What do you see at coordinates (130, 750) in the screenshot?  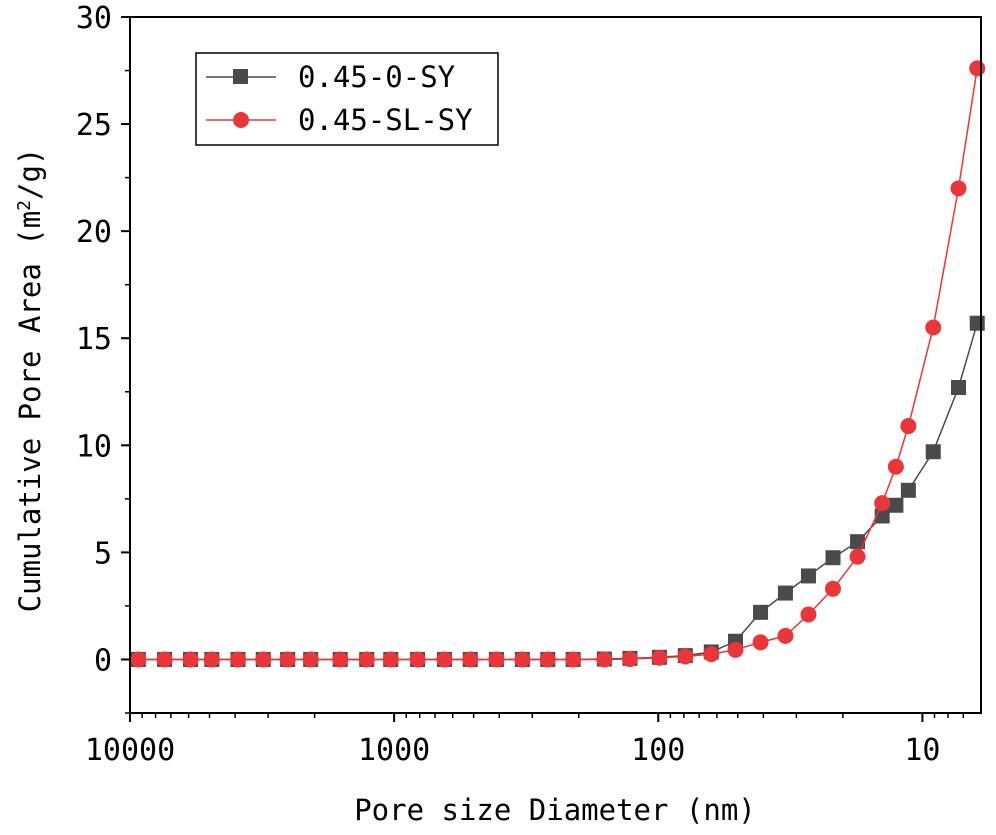 I see `x-tick-label: 10000` at bounding box center [130, 750].